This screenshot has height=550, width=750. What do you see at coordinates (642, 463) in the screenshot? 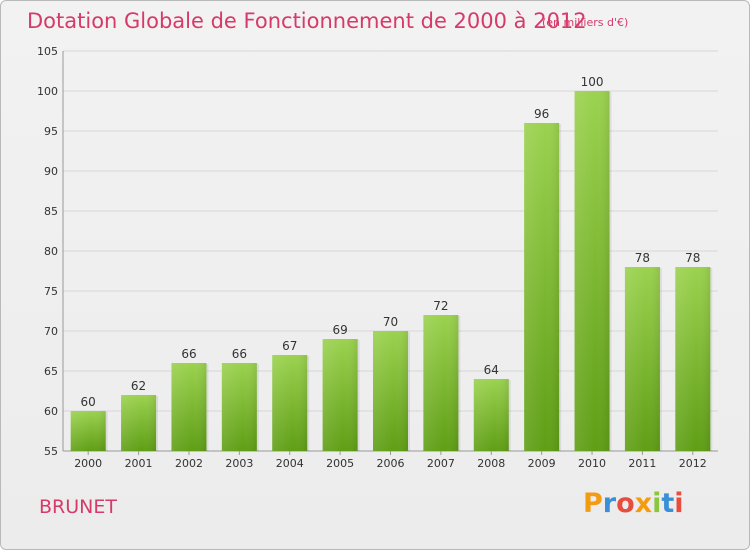
I see `x-tick-label: 2011` at bounding box center [642, 463].